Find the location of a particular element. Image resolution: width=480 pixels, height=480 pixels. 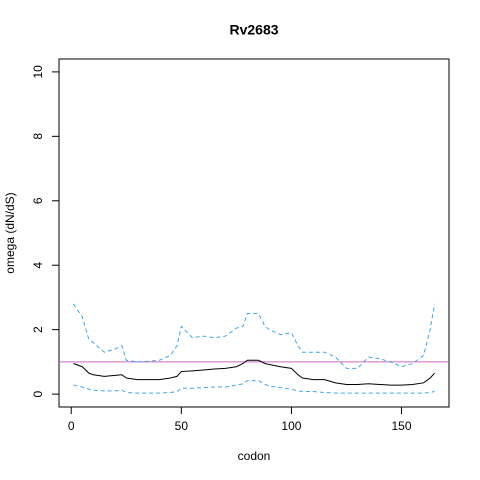

x-tick-label: 50 is located at coordinates (182, 426).